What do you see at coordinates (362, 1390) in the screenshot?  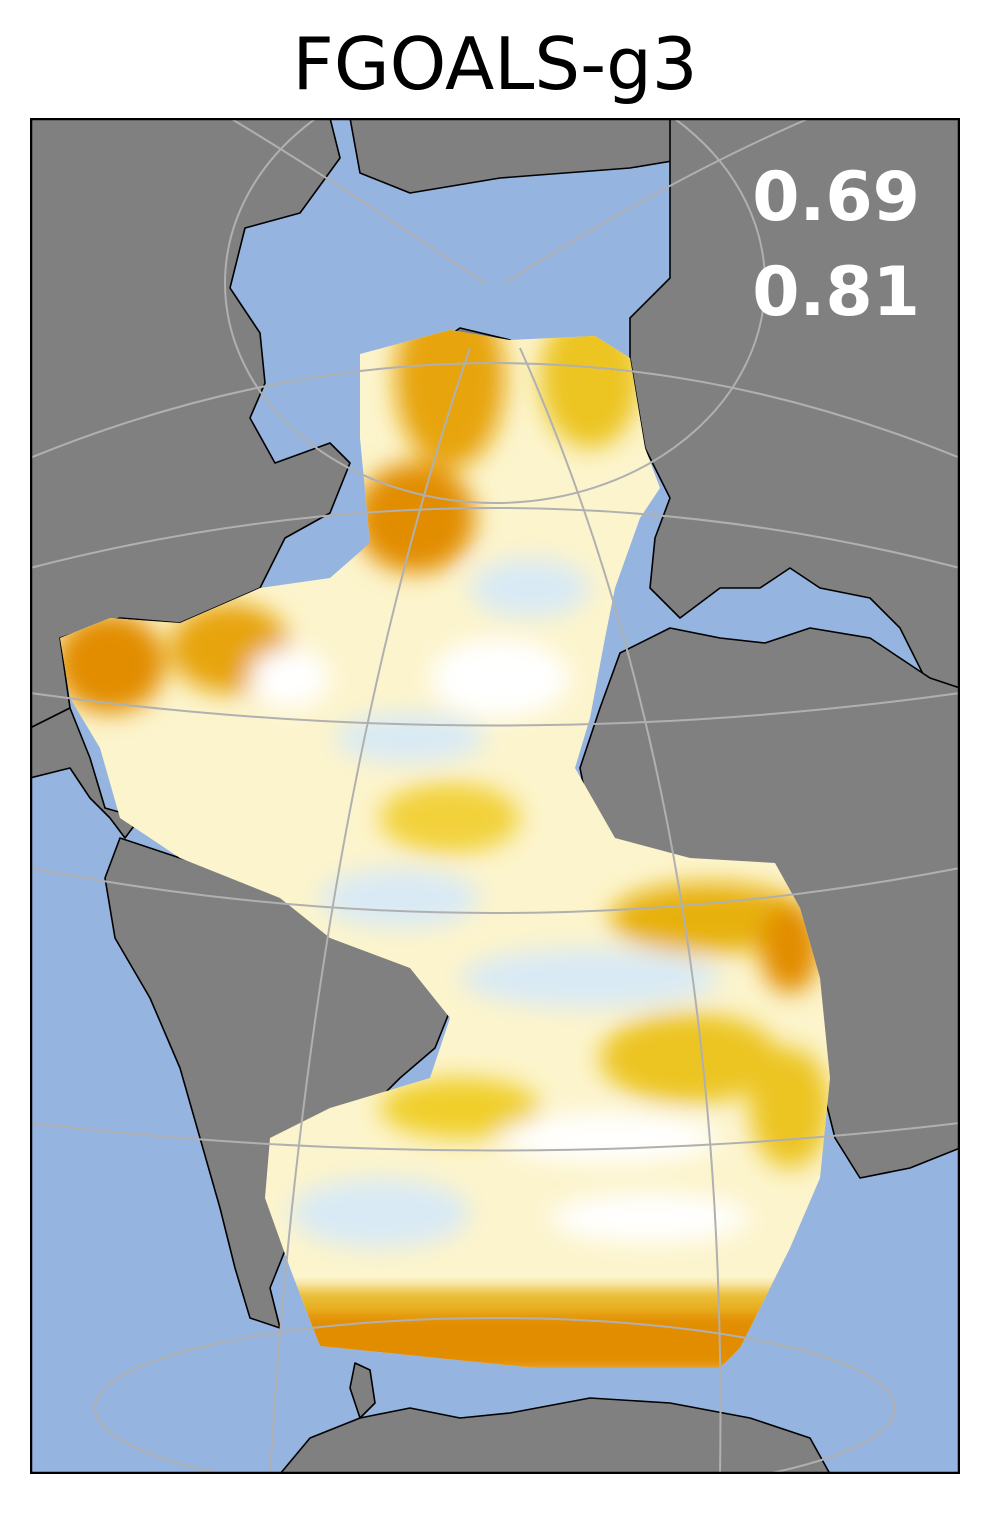 I see `antarctic-peninsula` at bounding box center [362, 1390].